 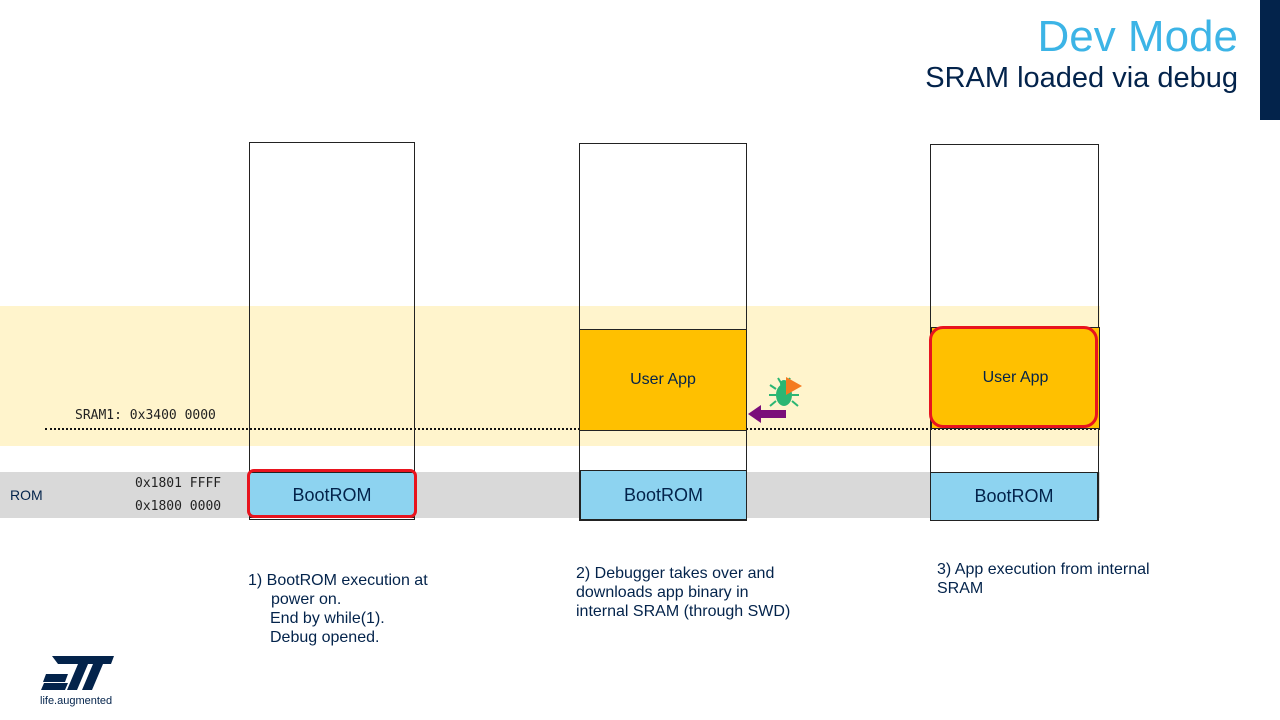 I want to click on bootrom-block-3: BootROM, so click(x=1014, y=496).